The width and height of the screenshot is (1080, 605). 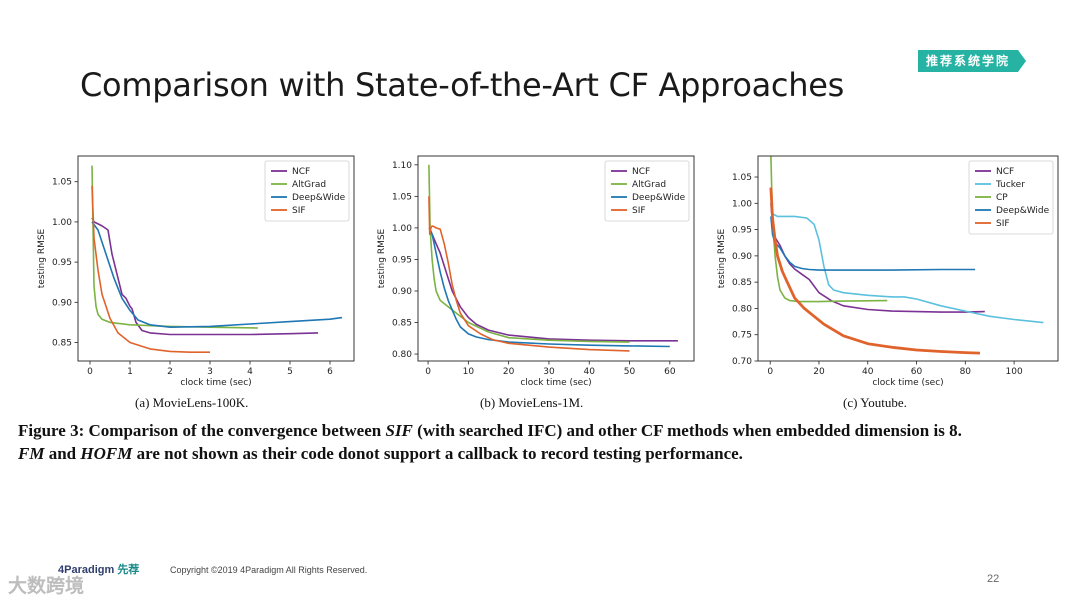 I want to click on series-line-tucker, so click(x=907, y=263).